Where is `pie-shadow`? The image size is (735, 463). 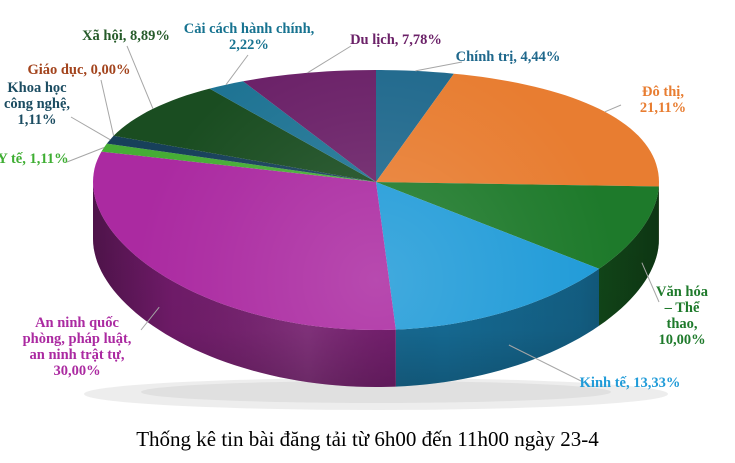
pie-shadow is located at coordinates (376, 394).